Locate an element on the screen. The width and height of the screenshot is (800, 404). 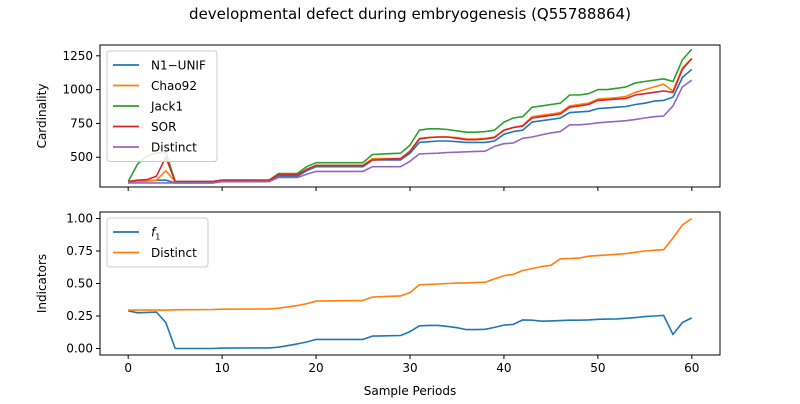
y-tick-label: 1250 is located at coordinates (77, 56).